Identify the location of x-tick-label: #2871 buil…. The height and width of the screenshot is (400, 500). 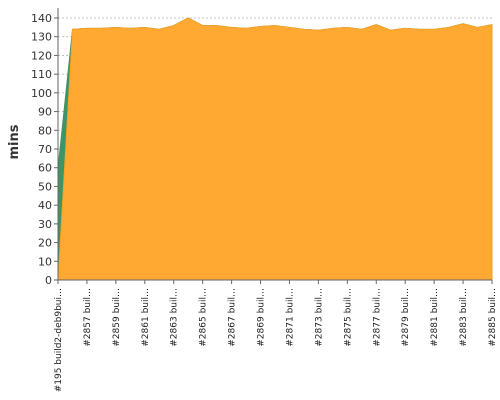
(290, 317).